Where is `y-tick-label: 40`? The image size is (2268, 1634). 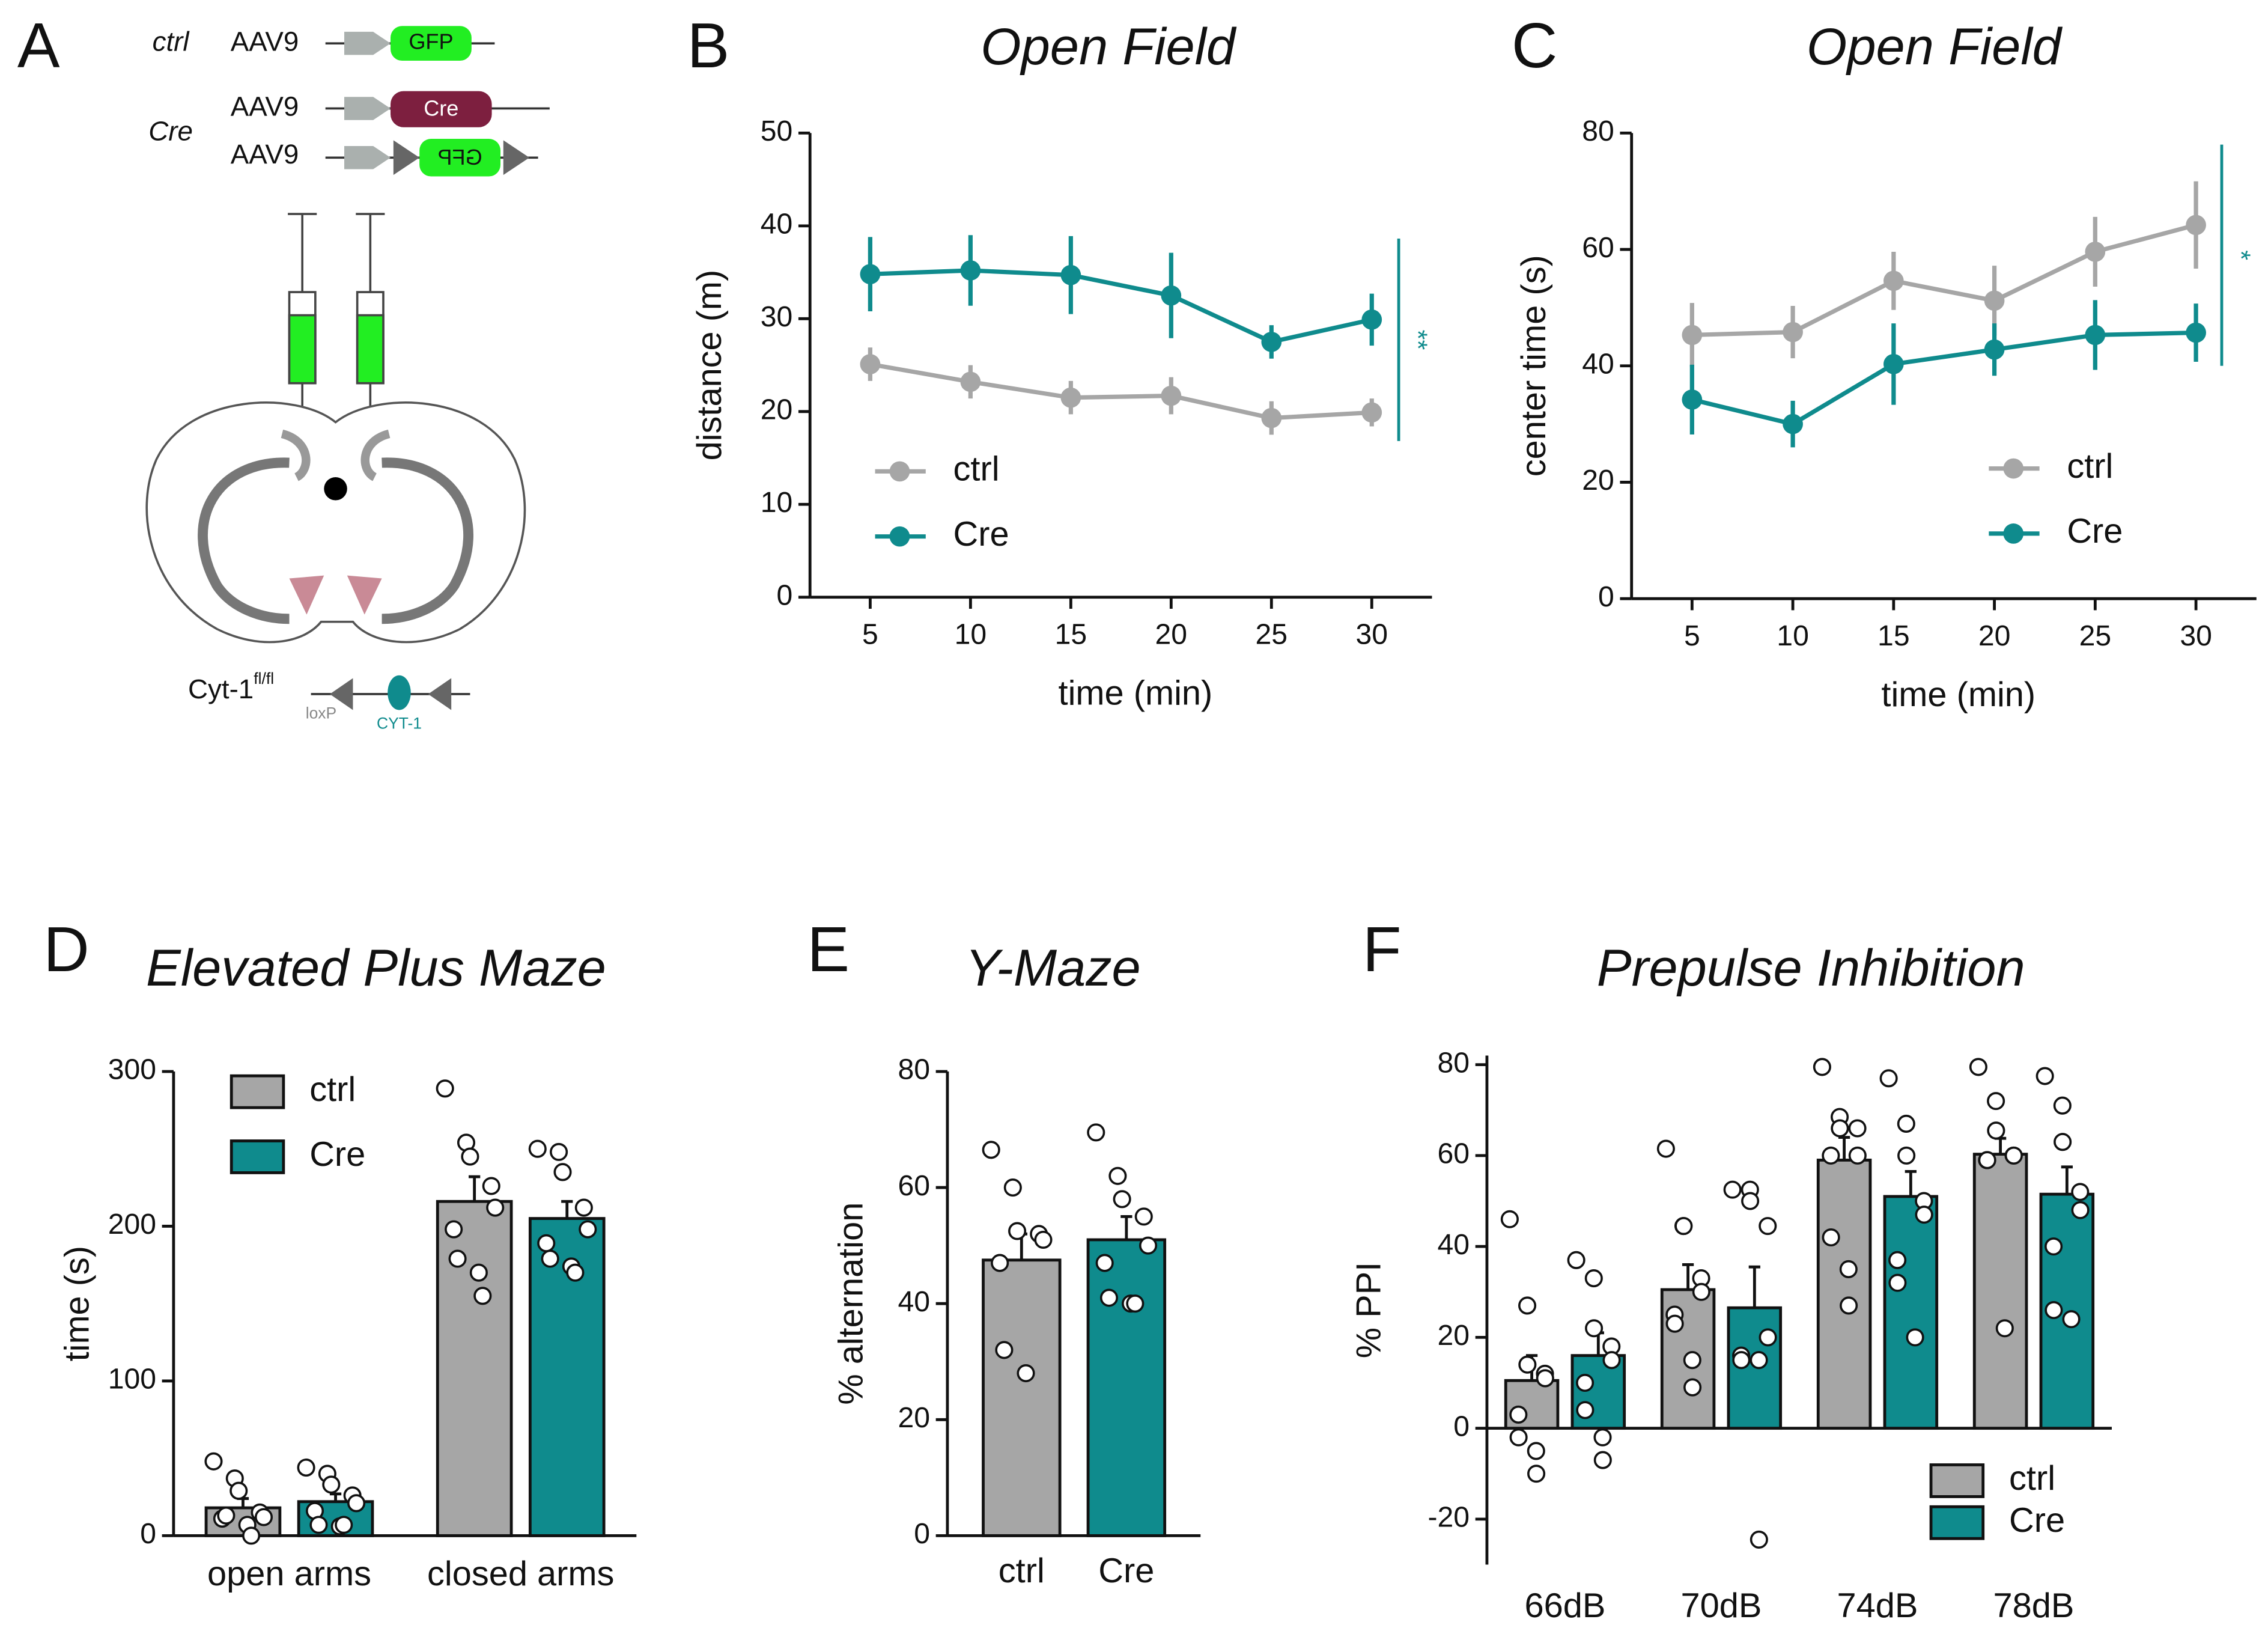 y-tick-label: 40 is located at coordinates (777, 224).